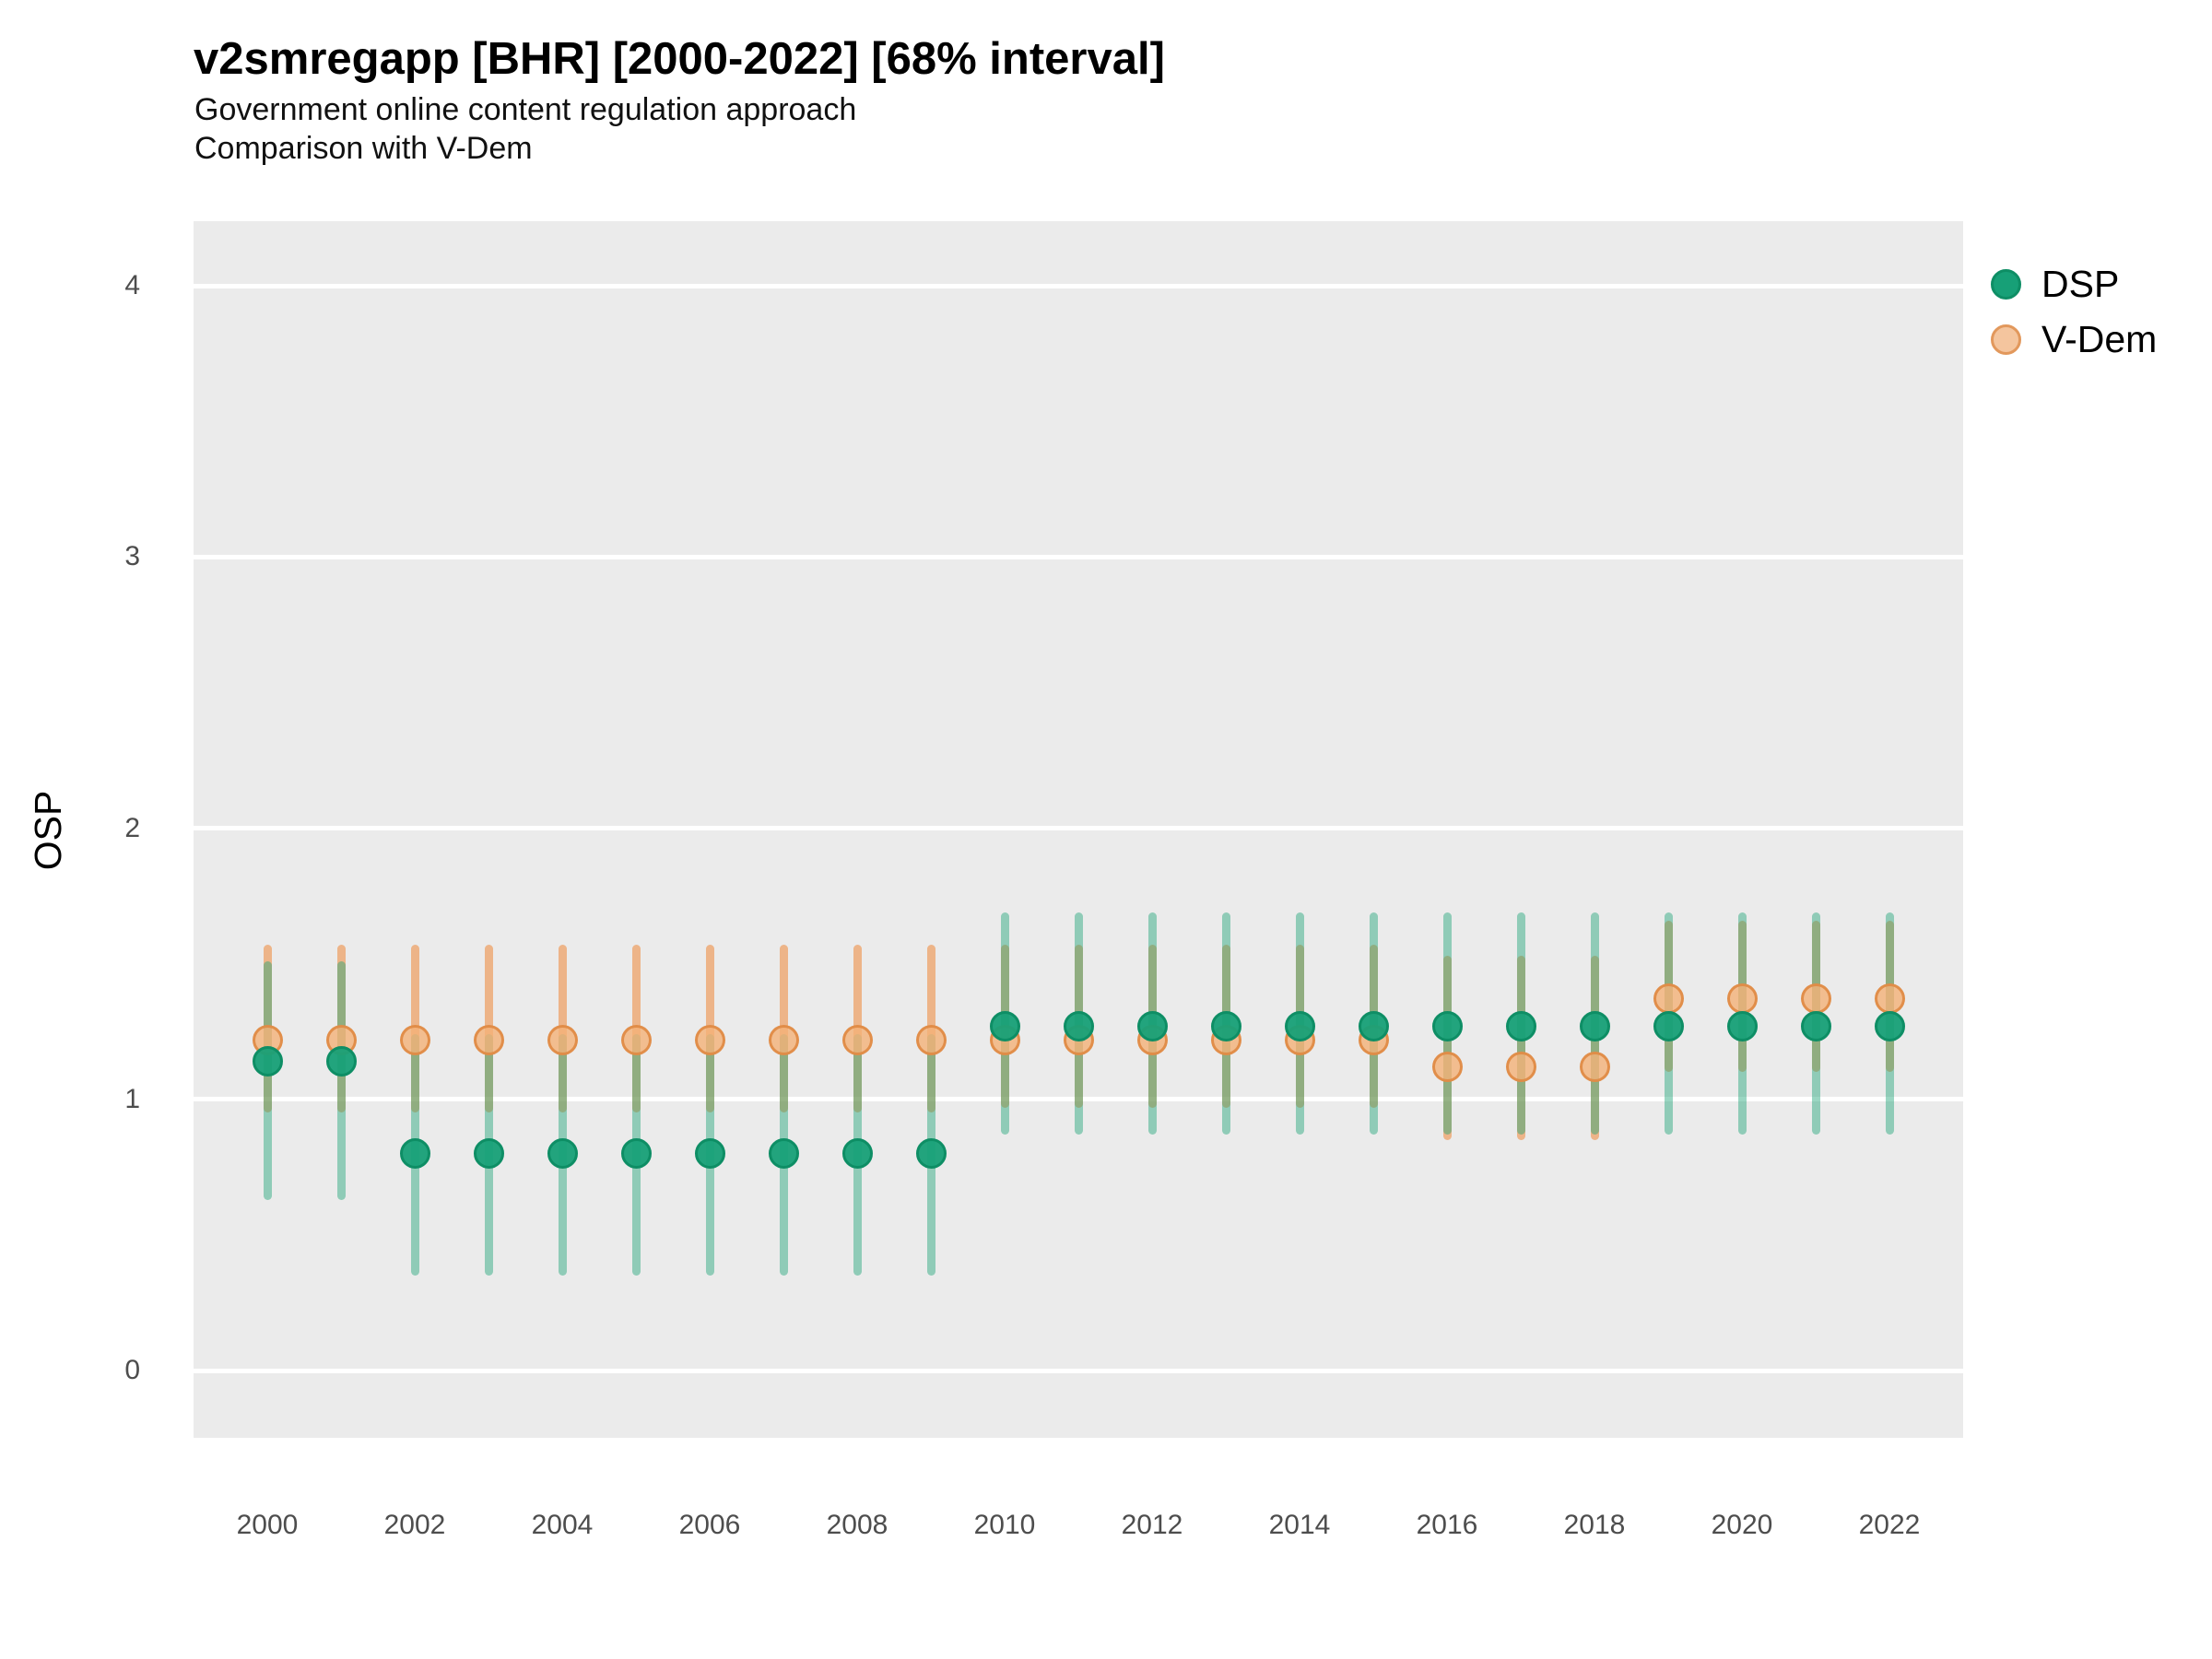  Describe the element at coordinates (363, 148) in the screenshot. I see `chart-subtitle-line2: Comparison with V-Dem` at that location.